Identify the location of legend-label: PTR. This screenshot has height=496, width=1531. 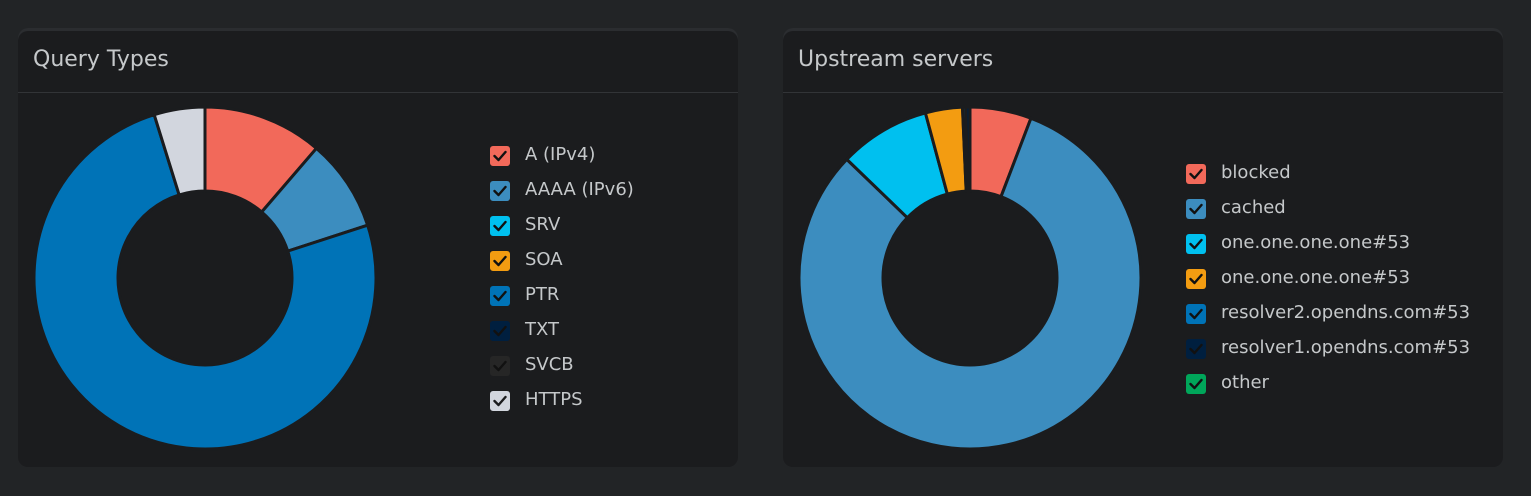
(542, 294).